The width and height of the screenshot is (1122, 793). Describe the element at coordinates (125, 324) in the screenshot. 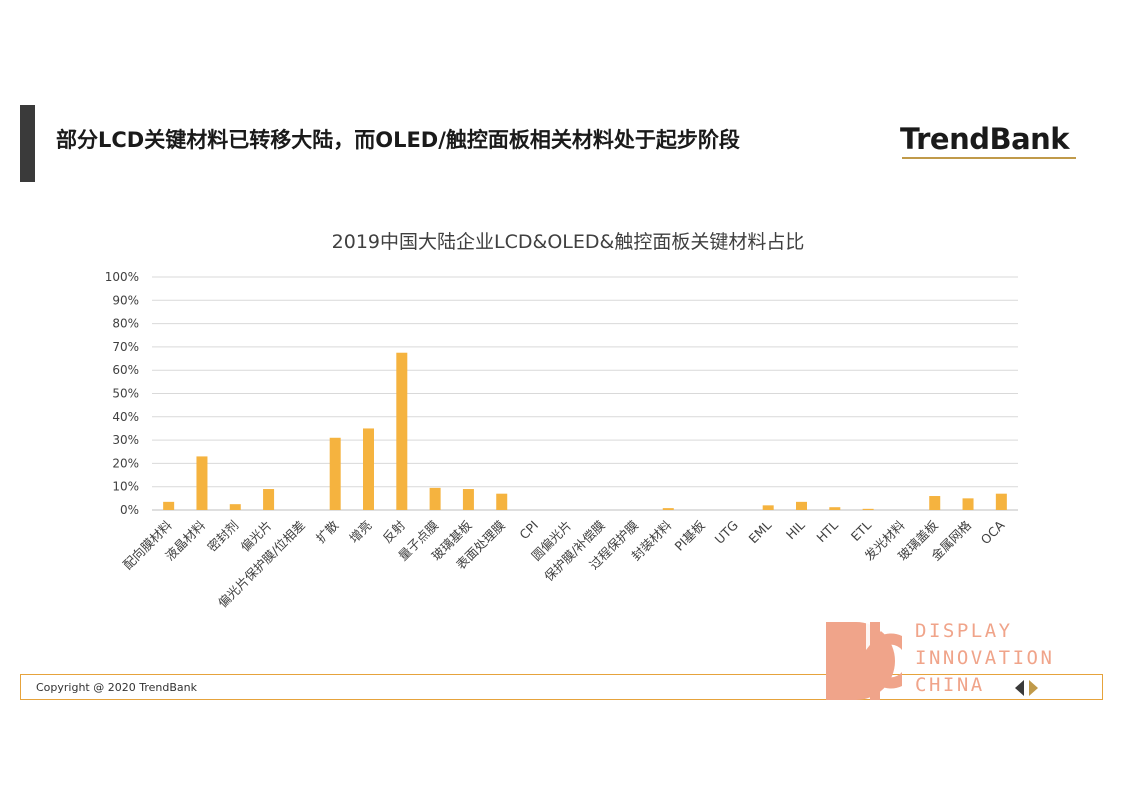

I see `y-tick-label: 80%` at that location.